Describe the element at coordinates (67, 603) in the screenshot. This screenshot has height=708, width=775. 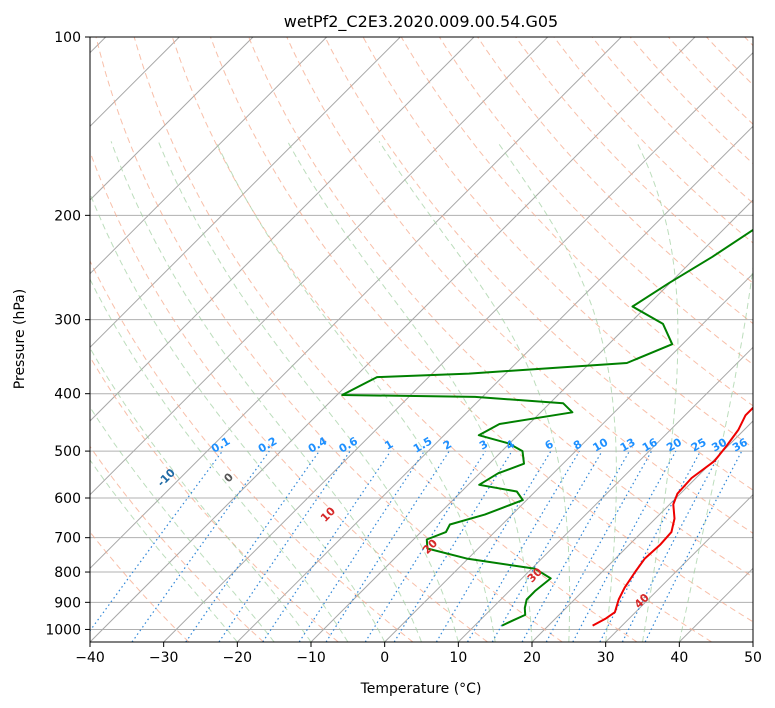
I see `y-tick-label: 900` at that location.